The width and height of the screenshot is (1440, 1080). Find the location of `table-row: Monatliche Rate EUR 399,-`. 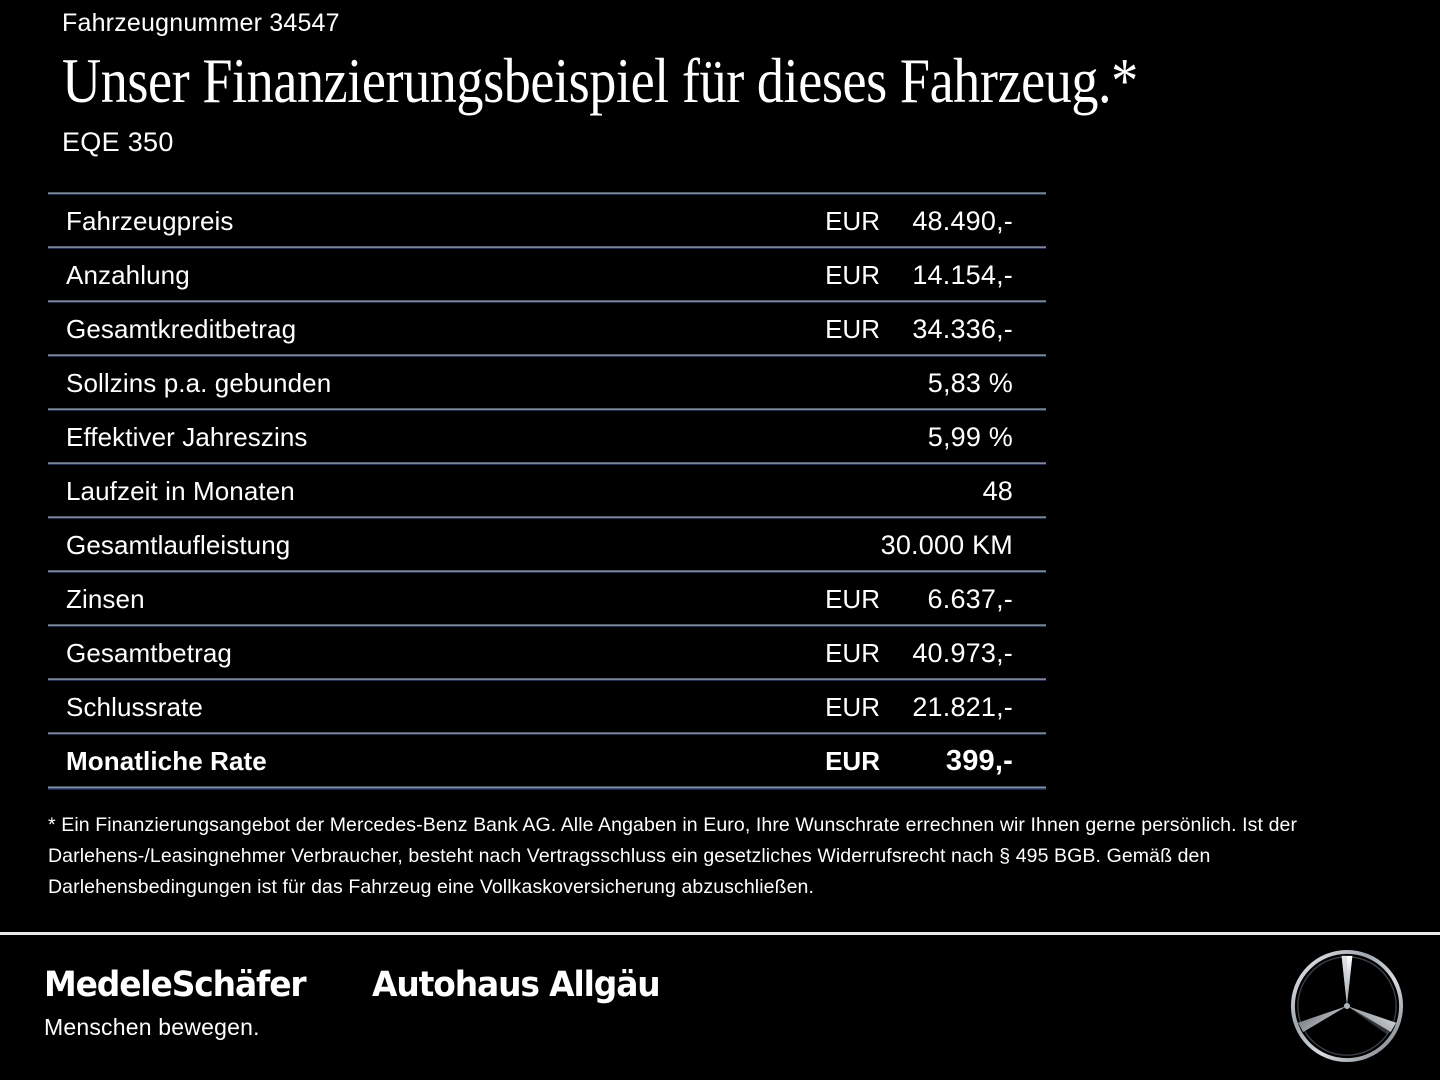

table-row: Monatliche Rate EUR 399,- is located at coordinates (547, 760).